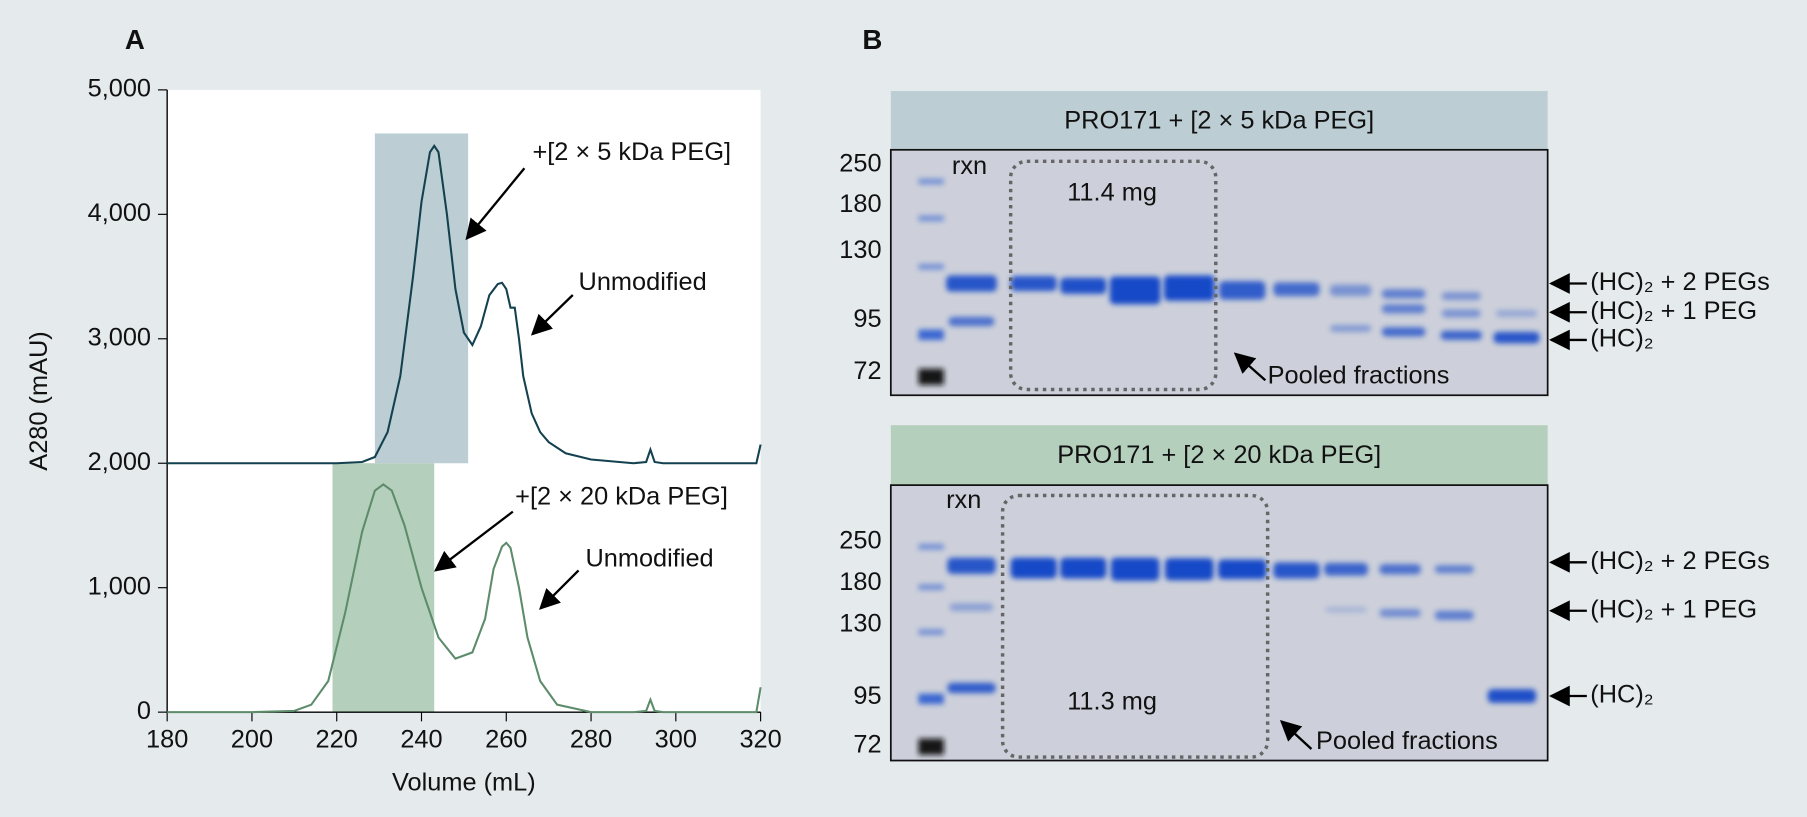 Image resolution: width=1807 pixels, height=817 pixels. Describe the element at coordinates (464, 782) in the screenshot. I see `x-axis-label: Volume (mL)` at that location.